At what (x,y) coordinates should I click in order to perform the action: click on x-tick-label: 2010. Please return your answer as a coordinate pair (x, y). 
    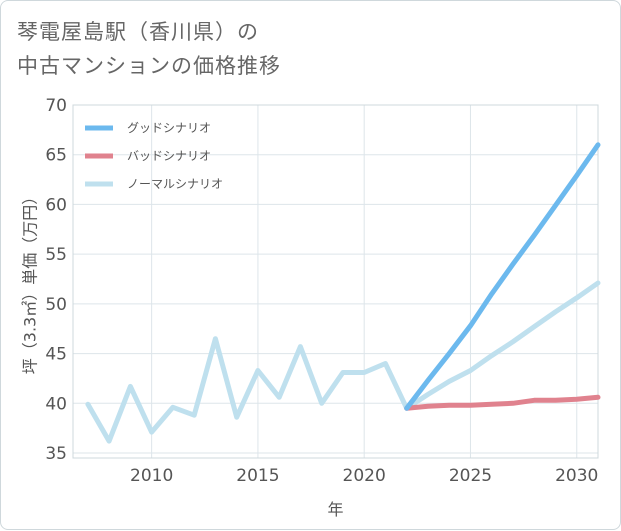
    Looking at the image, I should click on (151, 476).